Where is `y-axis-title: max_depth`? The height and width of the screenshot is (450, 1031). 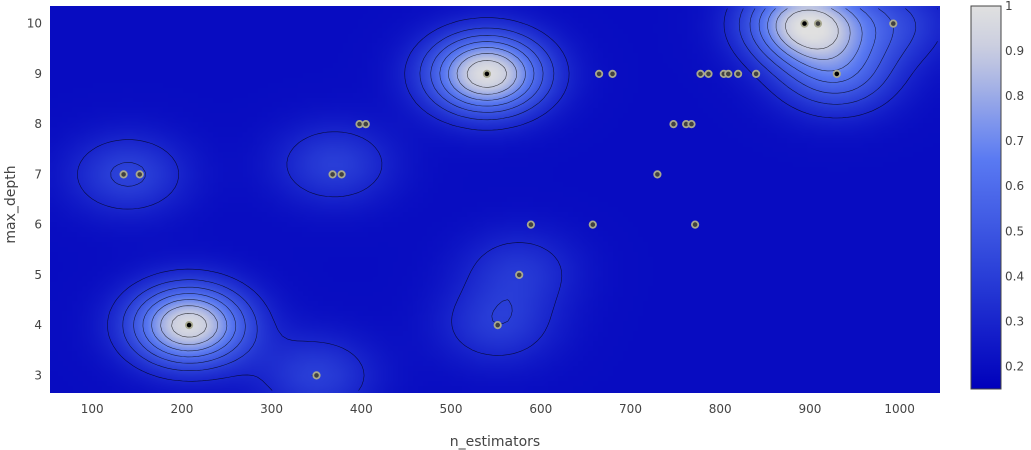 y-axis-title: max_depth is located at coordinates (11, 204).